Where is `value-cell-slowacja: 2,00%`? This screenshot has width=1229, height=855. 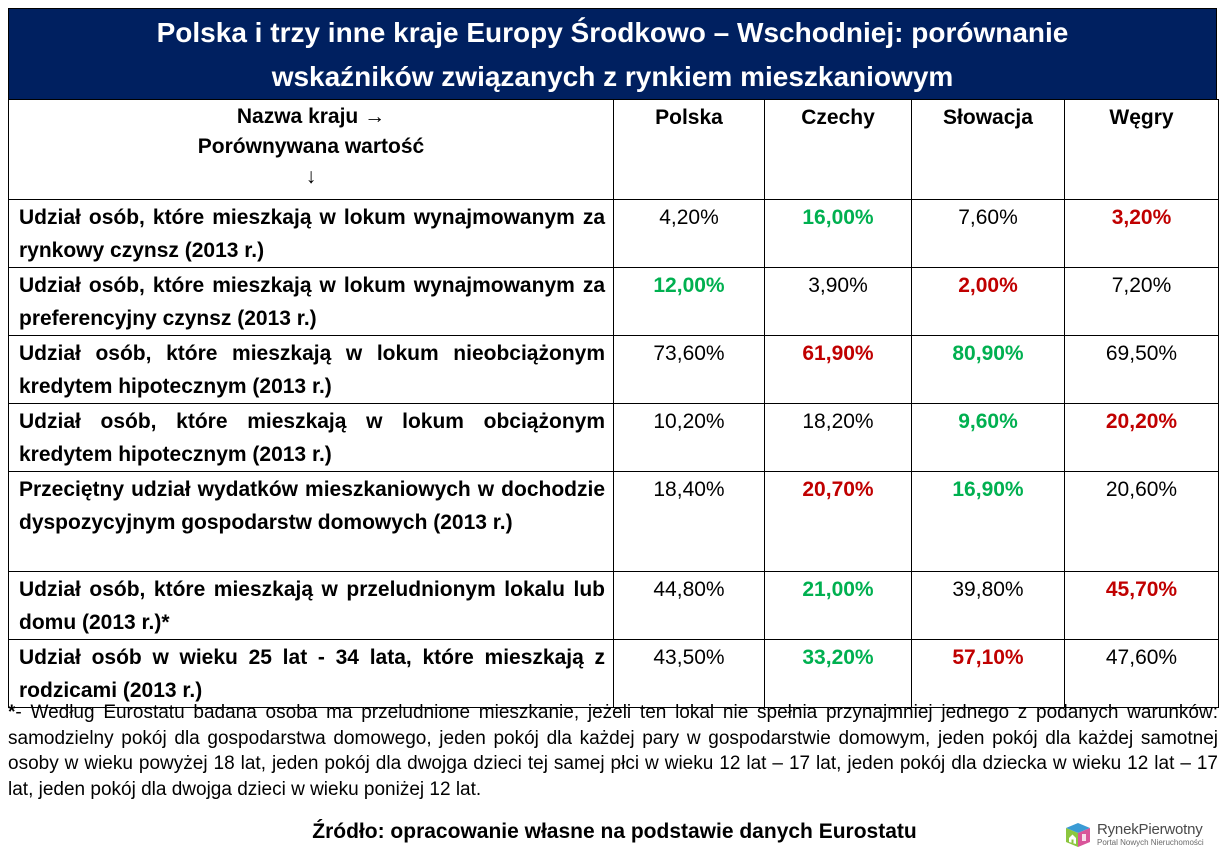
value-cell-slowacja: 2,00% is located at coordinates (988, 301).